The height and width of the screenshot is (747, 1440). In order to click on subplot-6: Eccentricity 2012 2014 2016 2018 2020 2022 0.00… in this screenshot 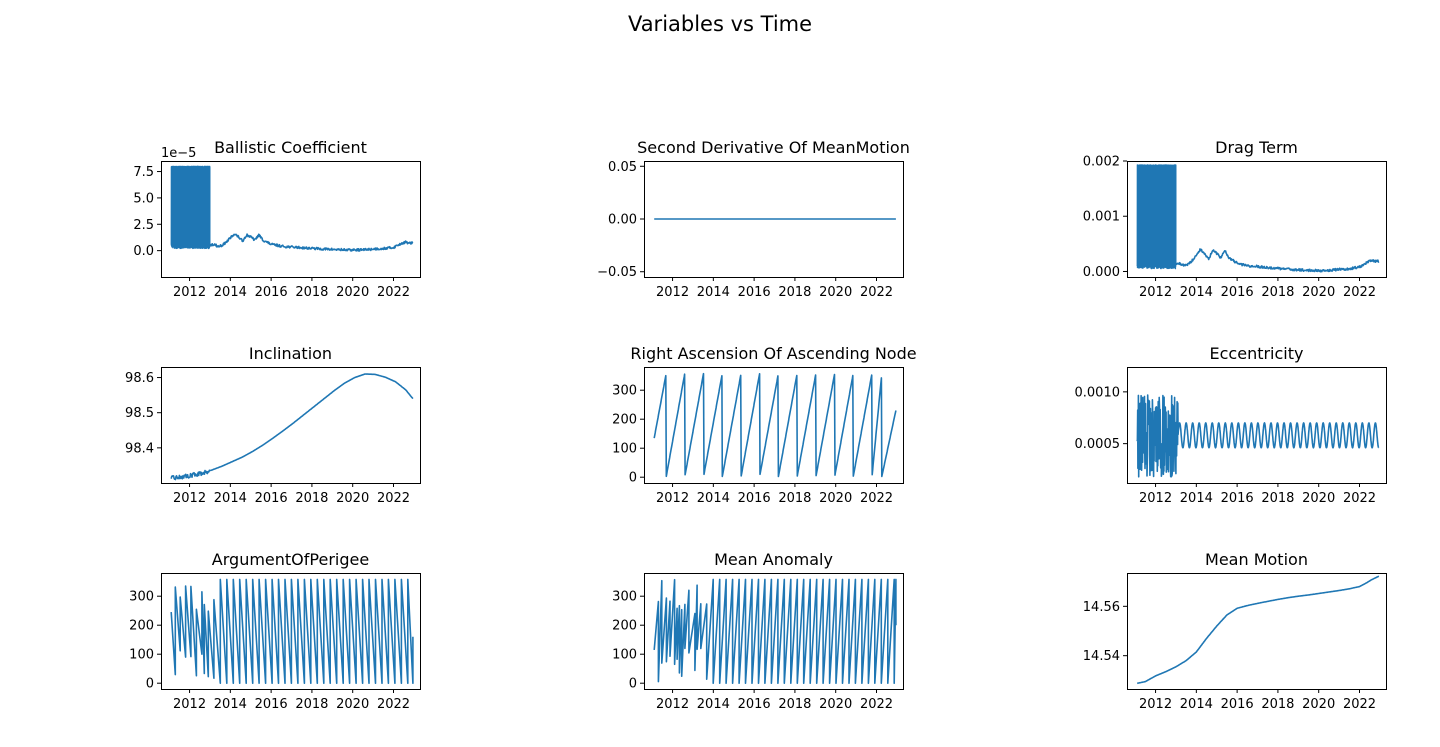, I will do `click(1231, 425)`.